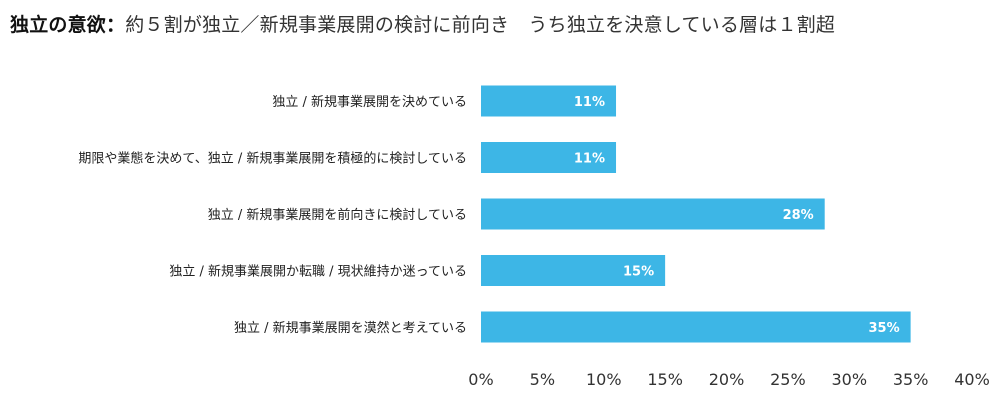 This screenshot has width=1006, height=405. Describe the element at coordinates (542, 379) in the screenshot. I see `x-tick-label-5: 5%` at that location.